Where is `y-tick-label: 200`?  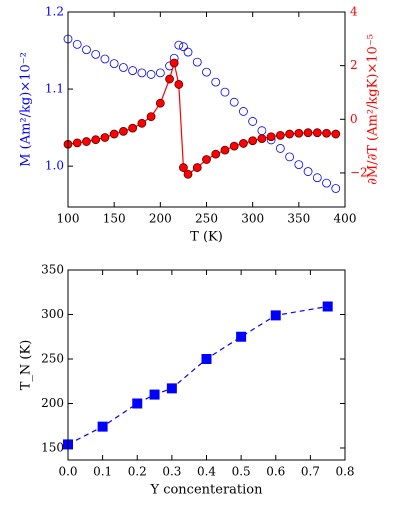 y-tick-label: 200 is located at coordinates (52, 403).